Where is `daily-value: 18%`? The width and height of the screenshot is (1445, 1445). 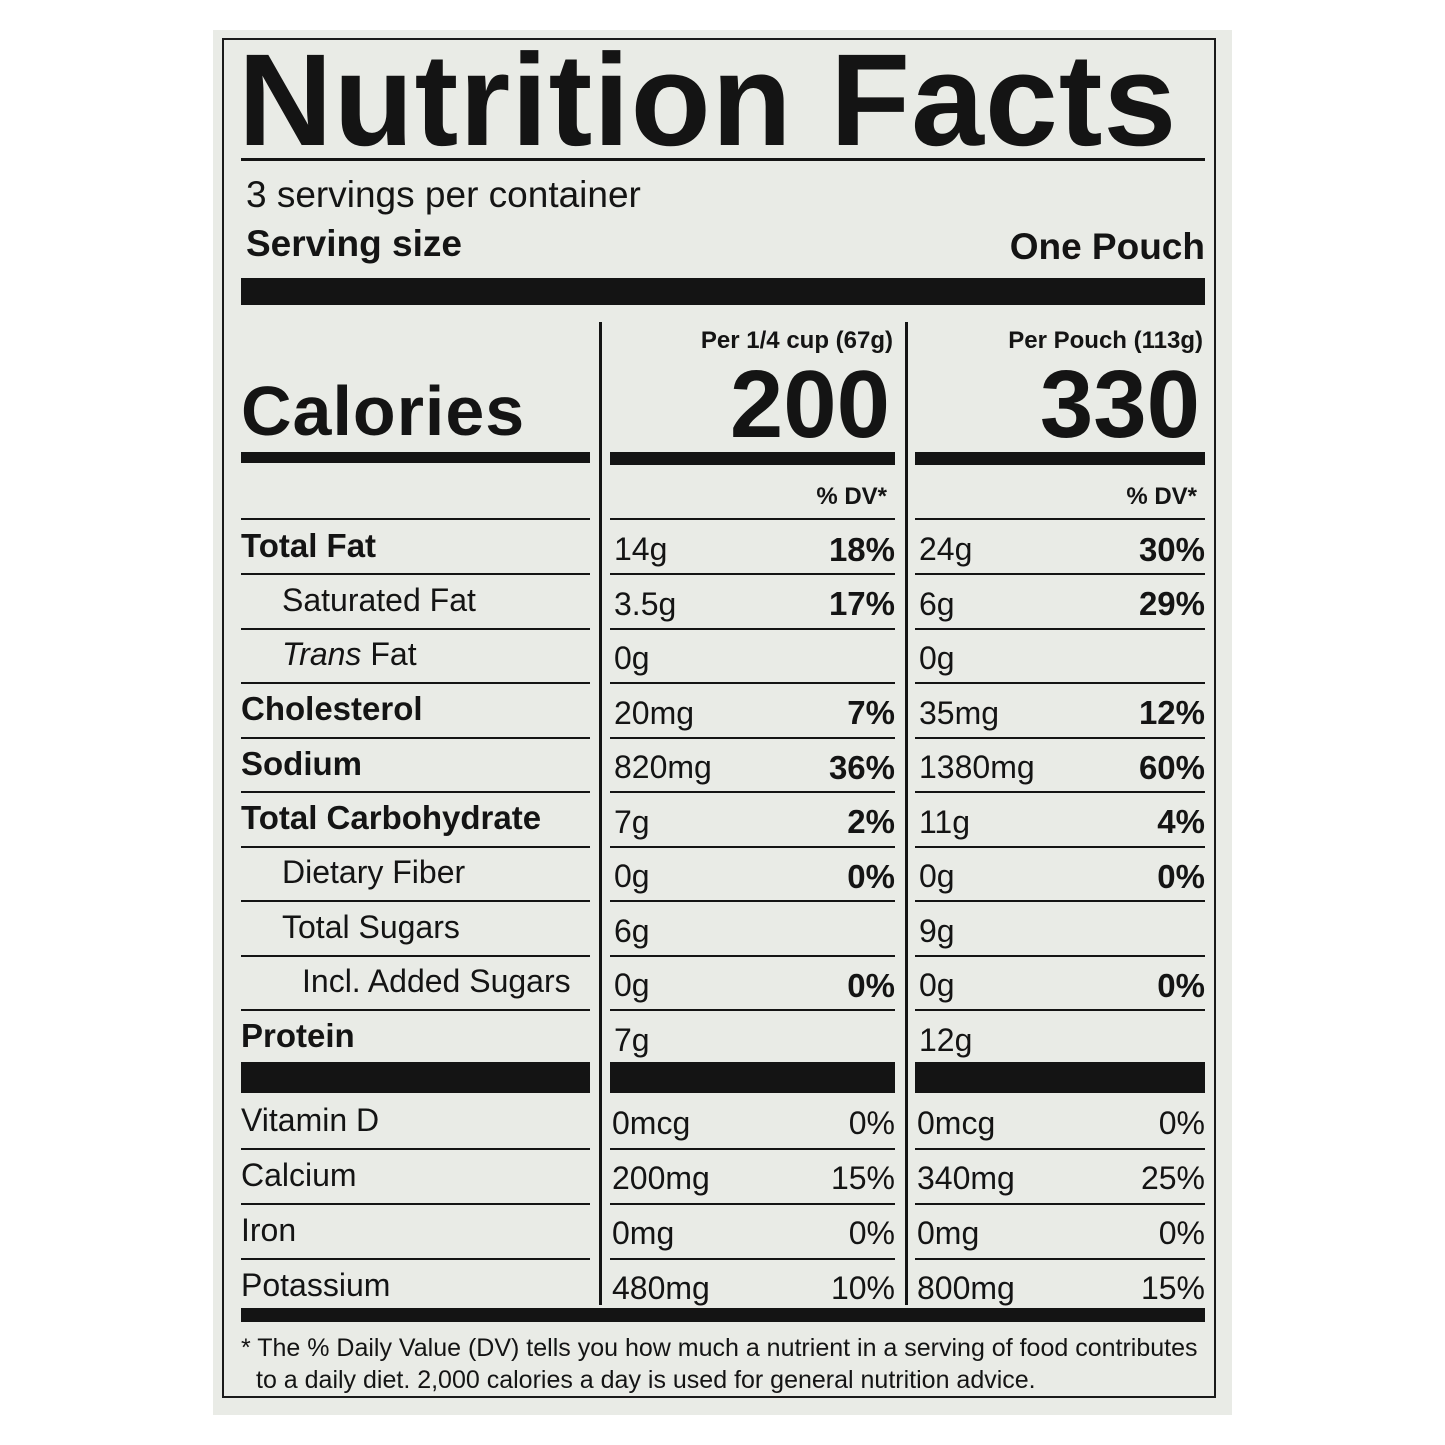
daily-value: 18% is located at coordinates (861, 549).